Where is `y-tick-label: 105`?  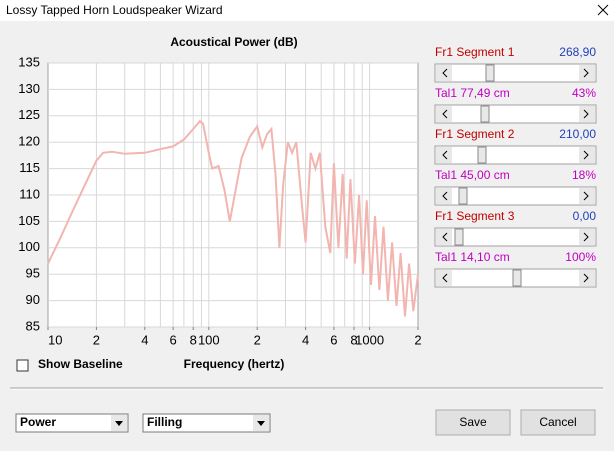 y-tick-label: 105 is located at coordinates (29, 220).